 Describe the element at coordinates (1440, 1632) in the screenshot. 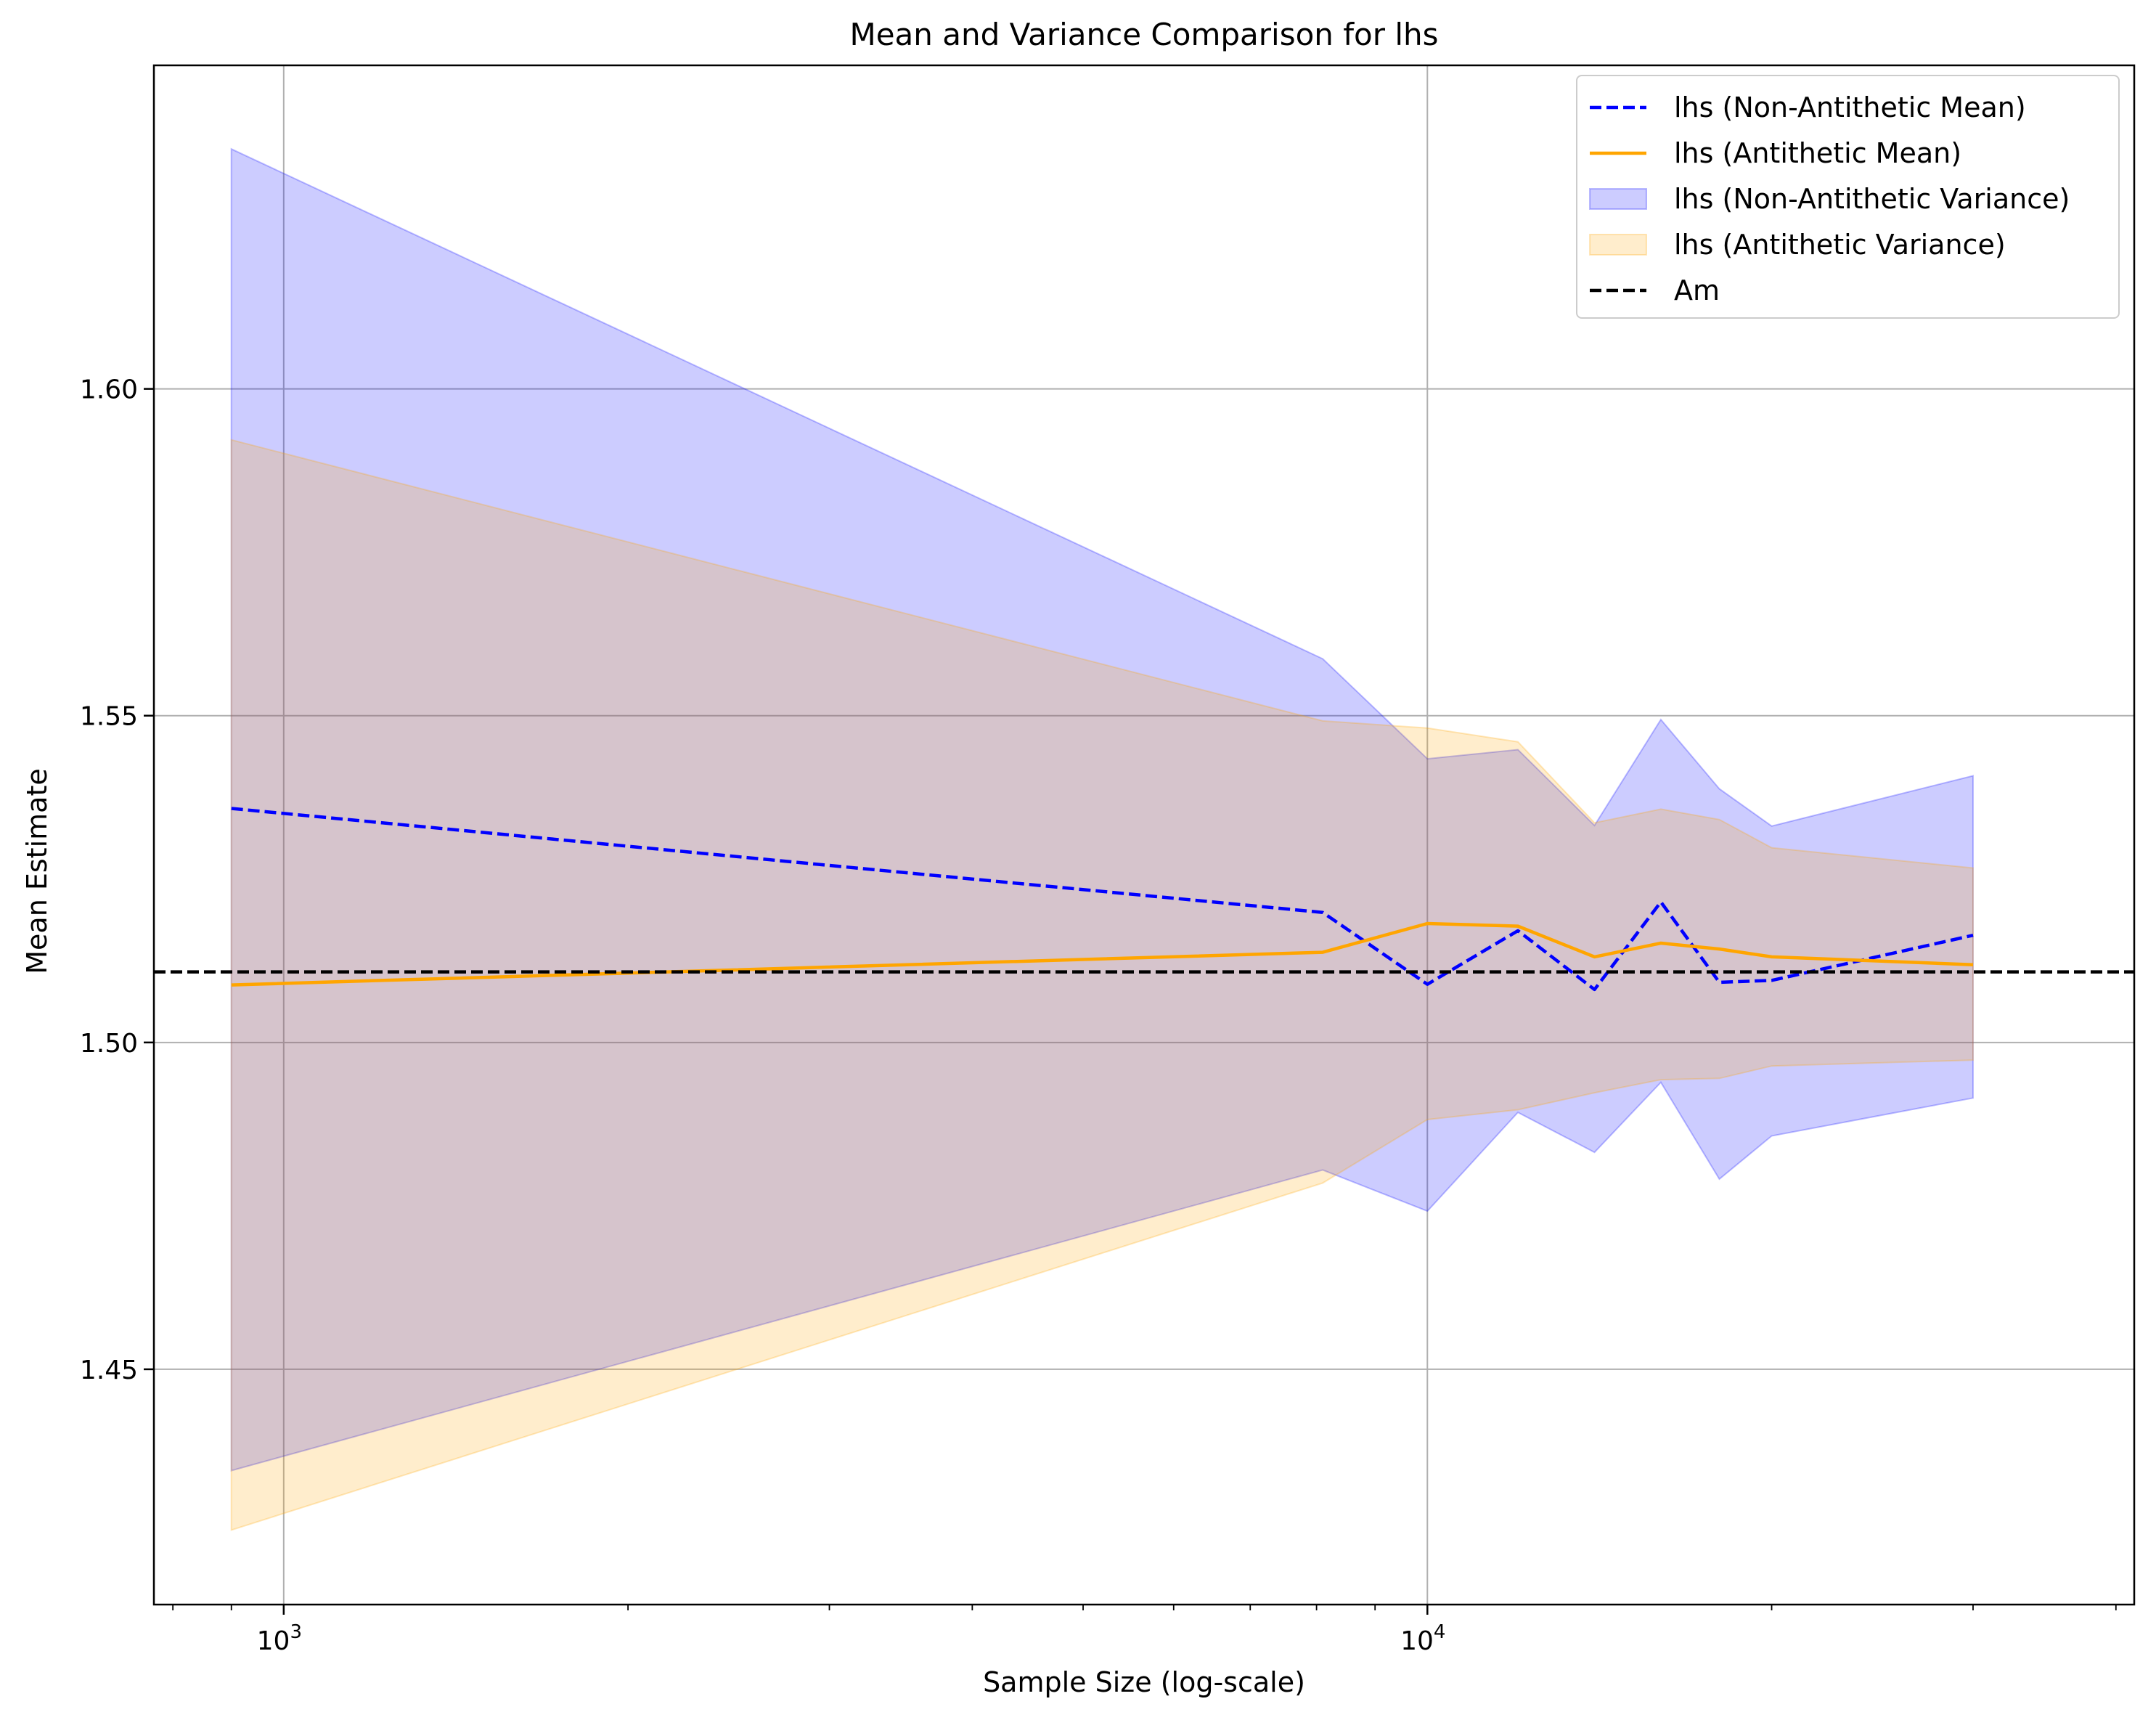

I see `x-tick-label-exponent: 4` at that location.